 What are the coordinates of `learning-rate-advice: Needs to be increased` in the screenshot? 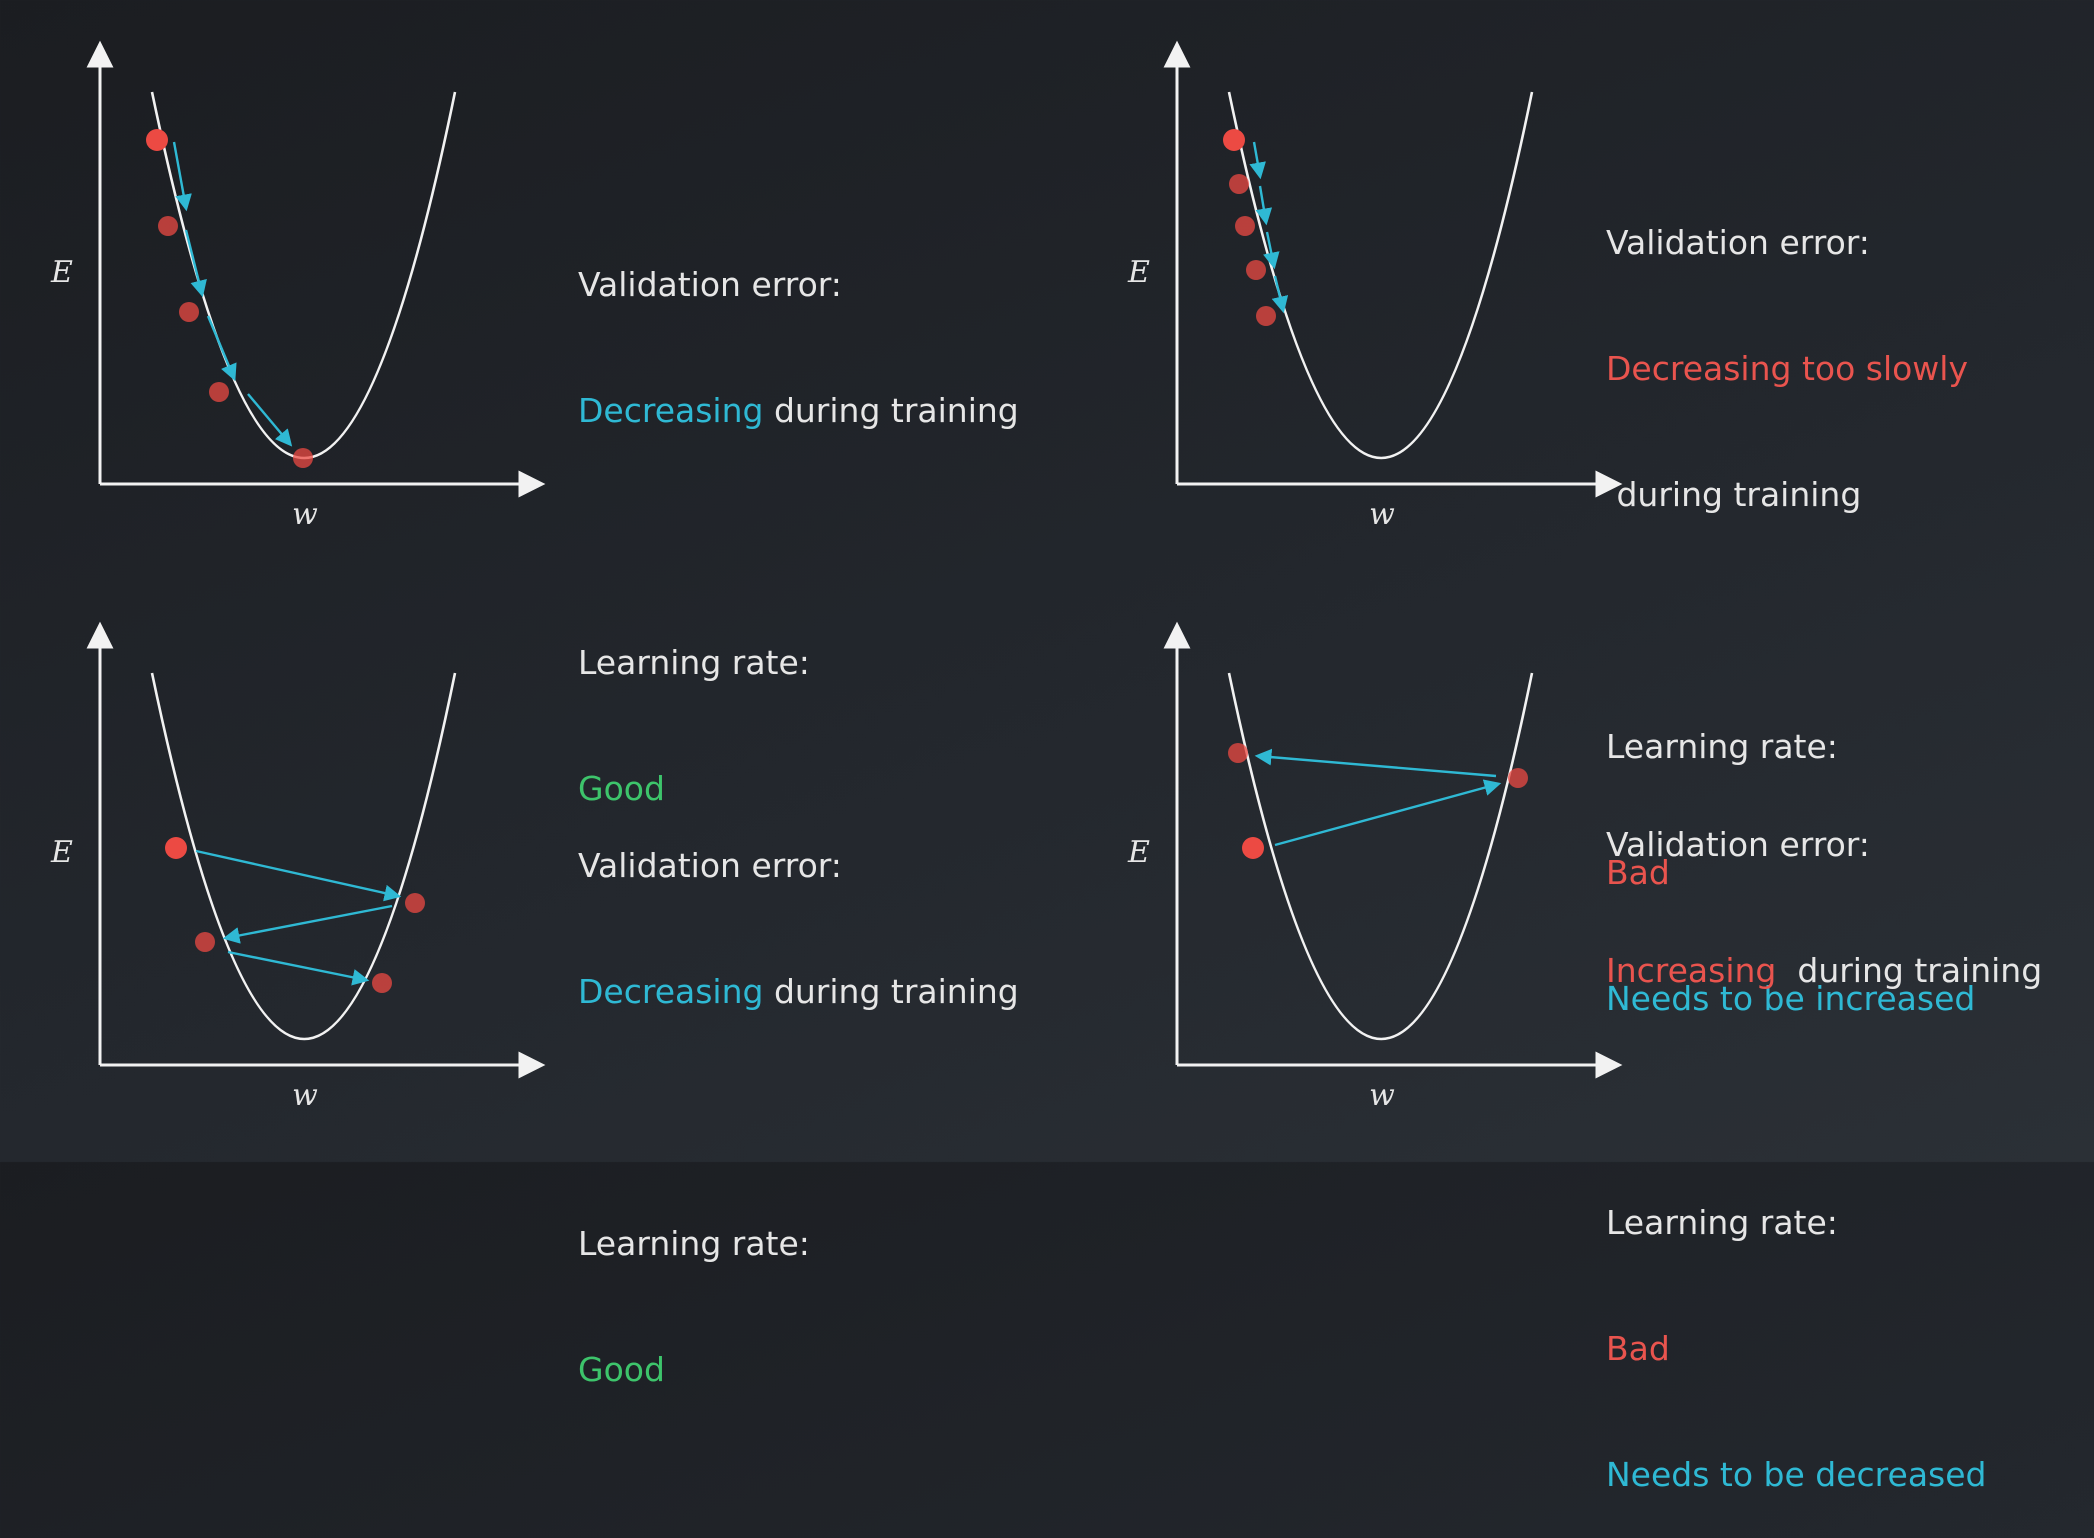 It's located at (1791, 998).